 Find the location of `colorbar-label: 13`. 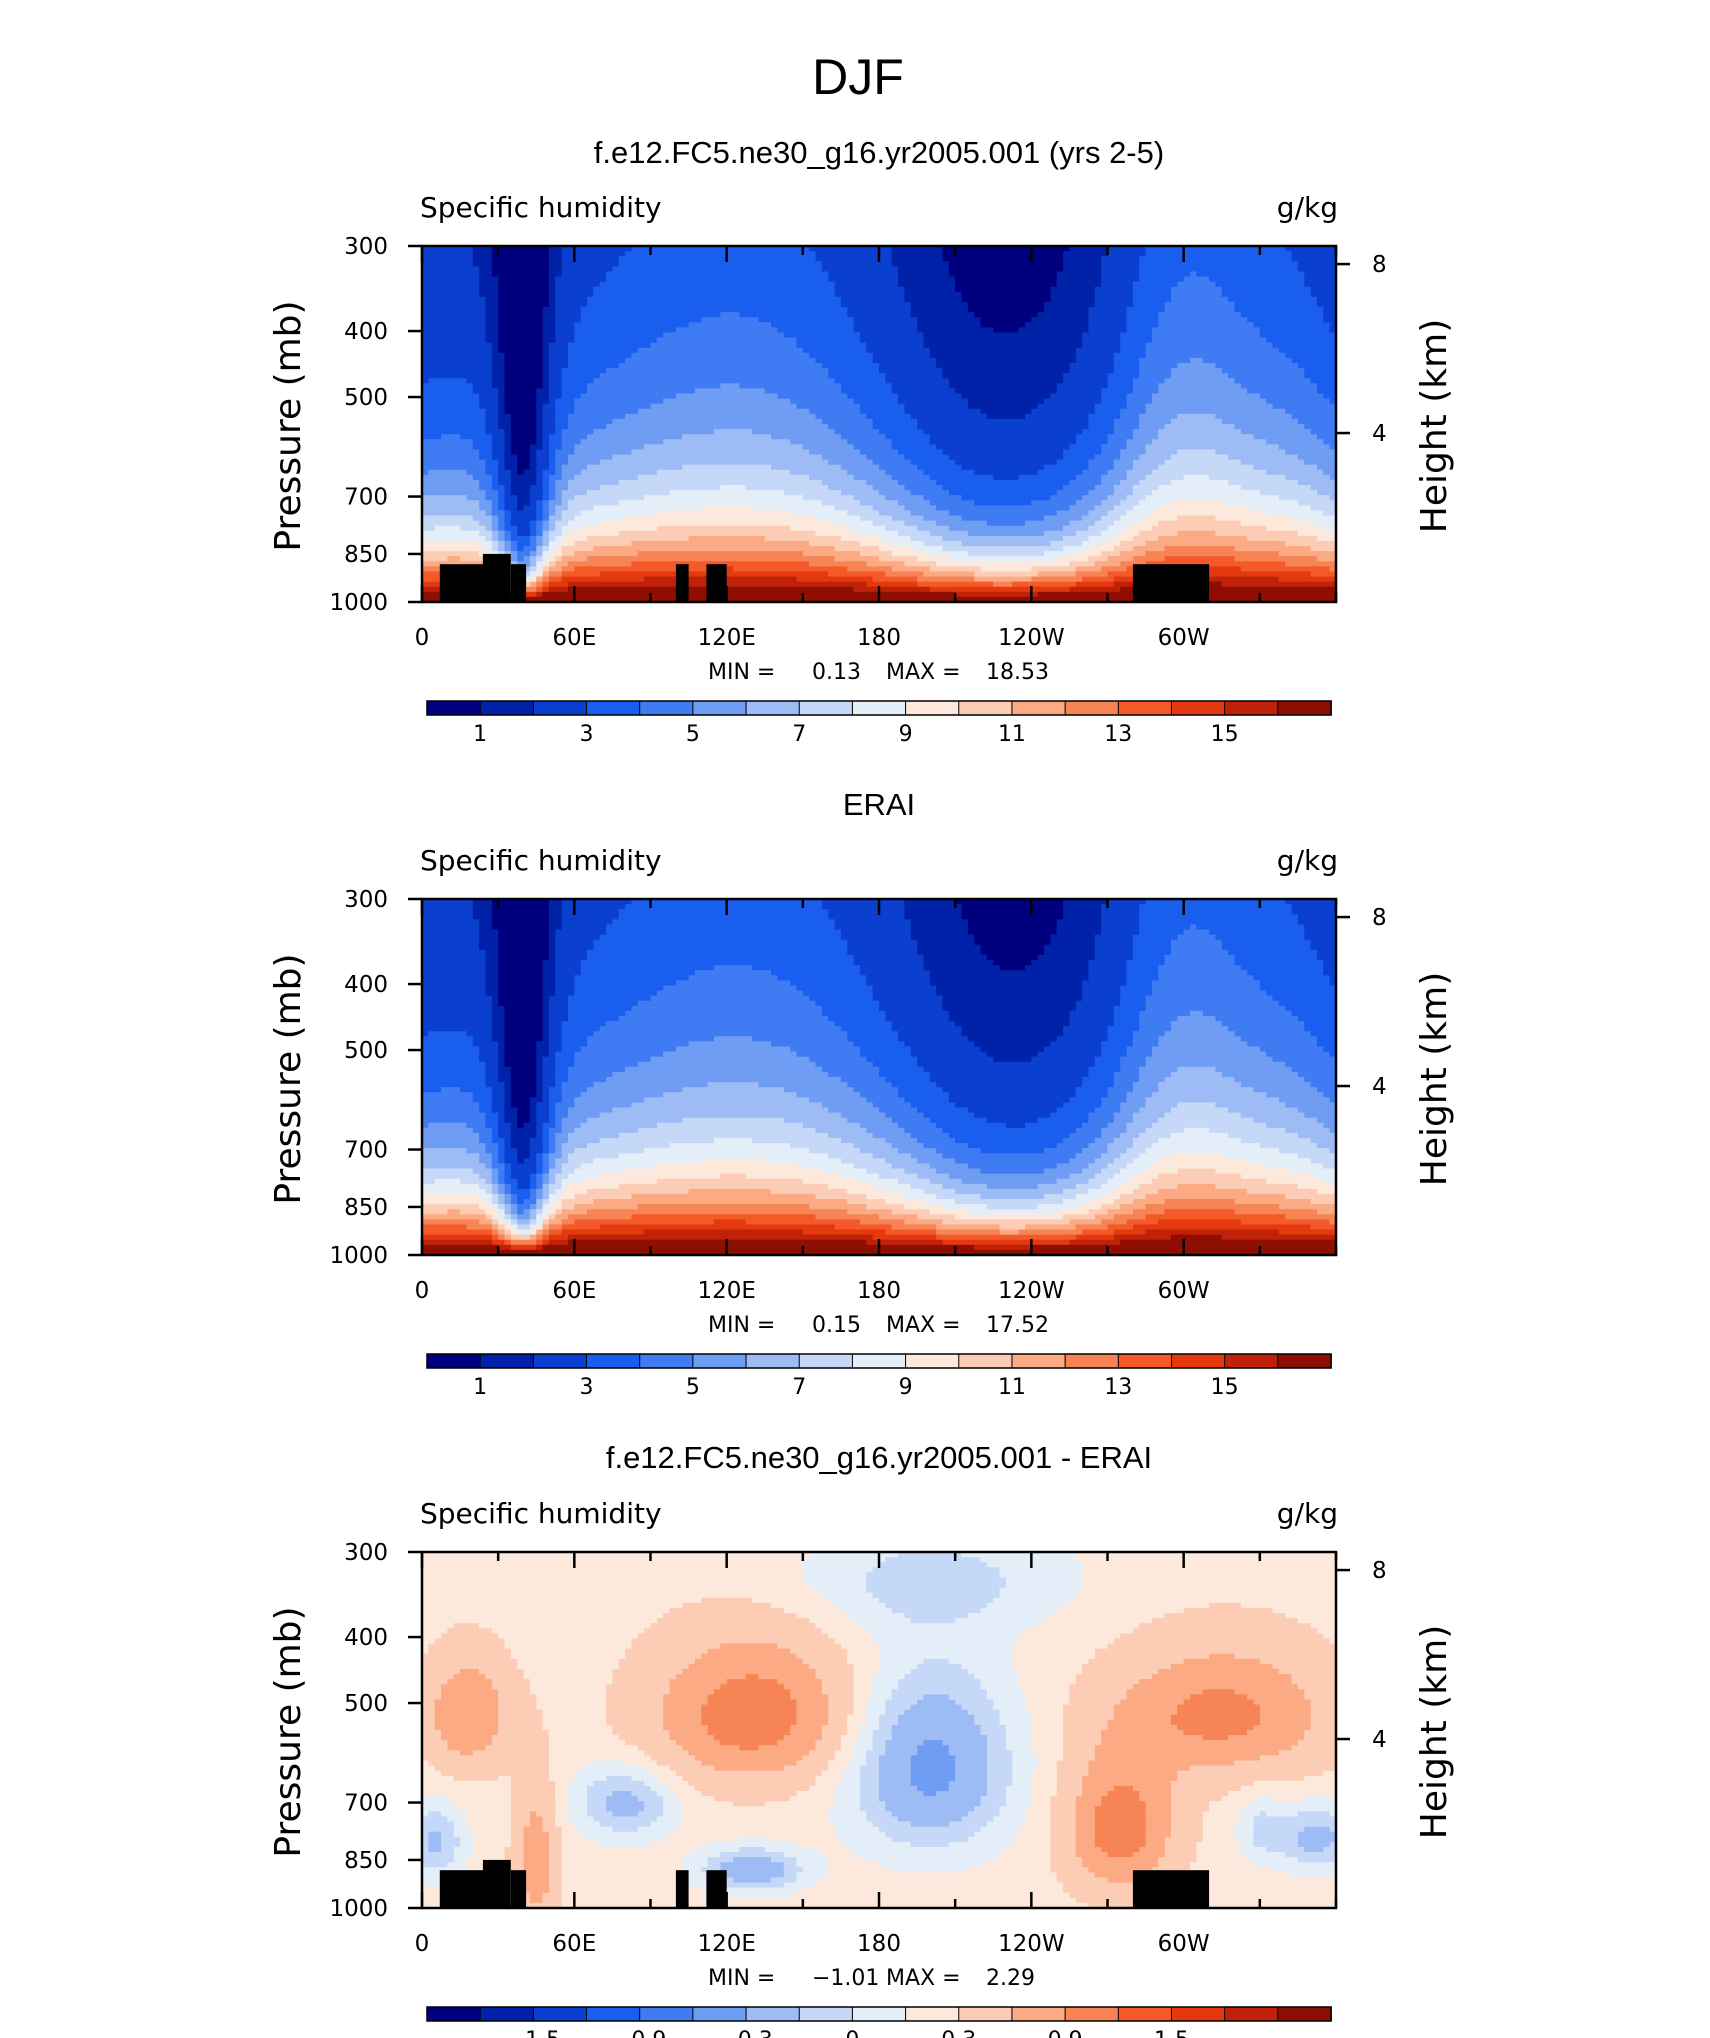

colorbar-label: 13 is located at coordinates (1118, 1387).